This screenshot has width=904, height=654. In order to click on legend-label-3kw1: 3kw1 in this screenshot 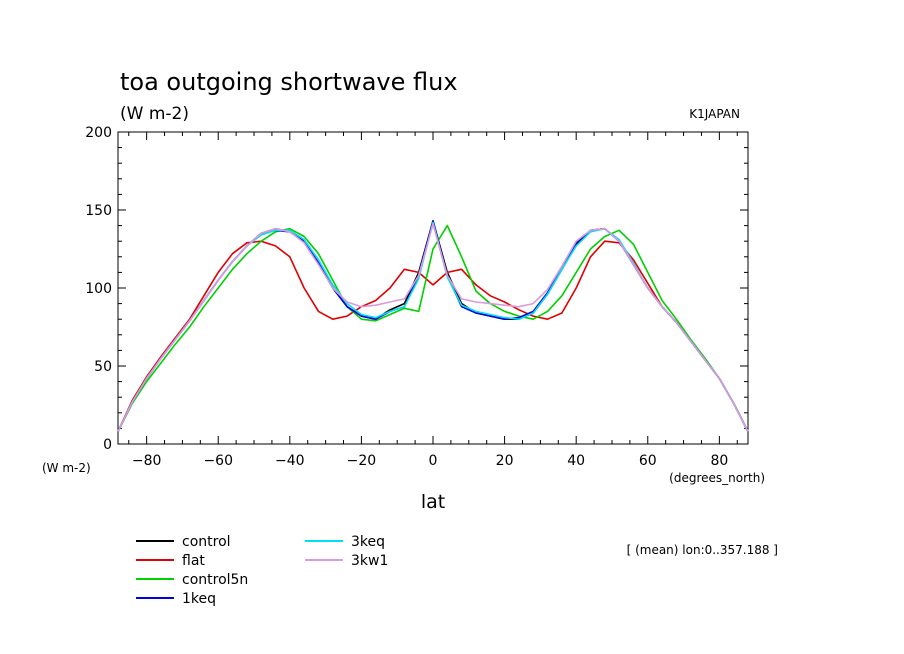, I will do `click(369, 561)`.